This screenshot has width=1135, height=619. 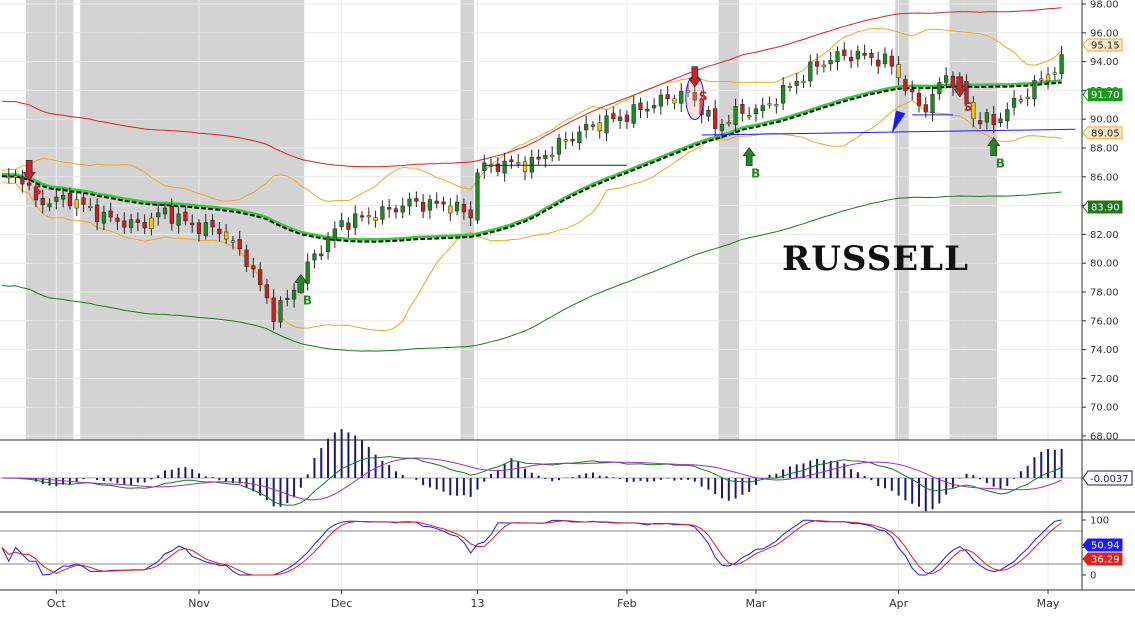 I want to click on price-tick-label-11: 76.00, so click(x=1104, y=321).